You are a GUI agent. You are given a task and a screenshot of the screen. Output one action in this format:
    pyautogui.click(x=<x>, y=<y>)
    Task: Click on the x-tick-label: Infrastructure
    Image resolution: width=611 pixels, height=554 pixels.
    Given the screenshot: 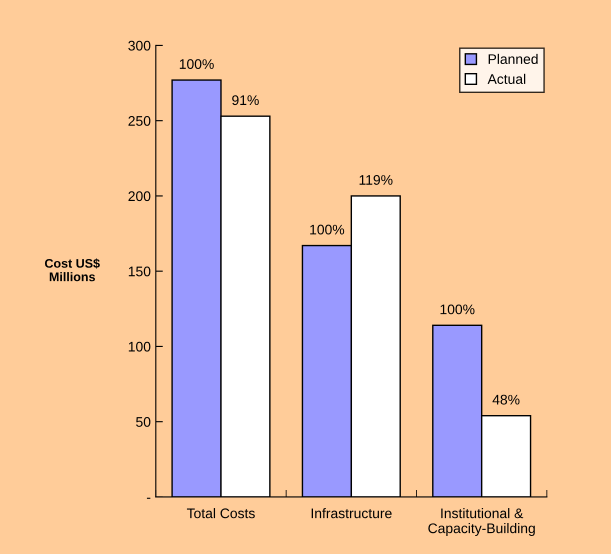 What is the action you would take?
    pyautogui.click(x=352, y=513)
    